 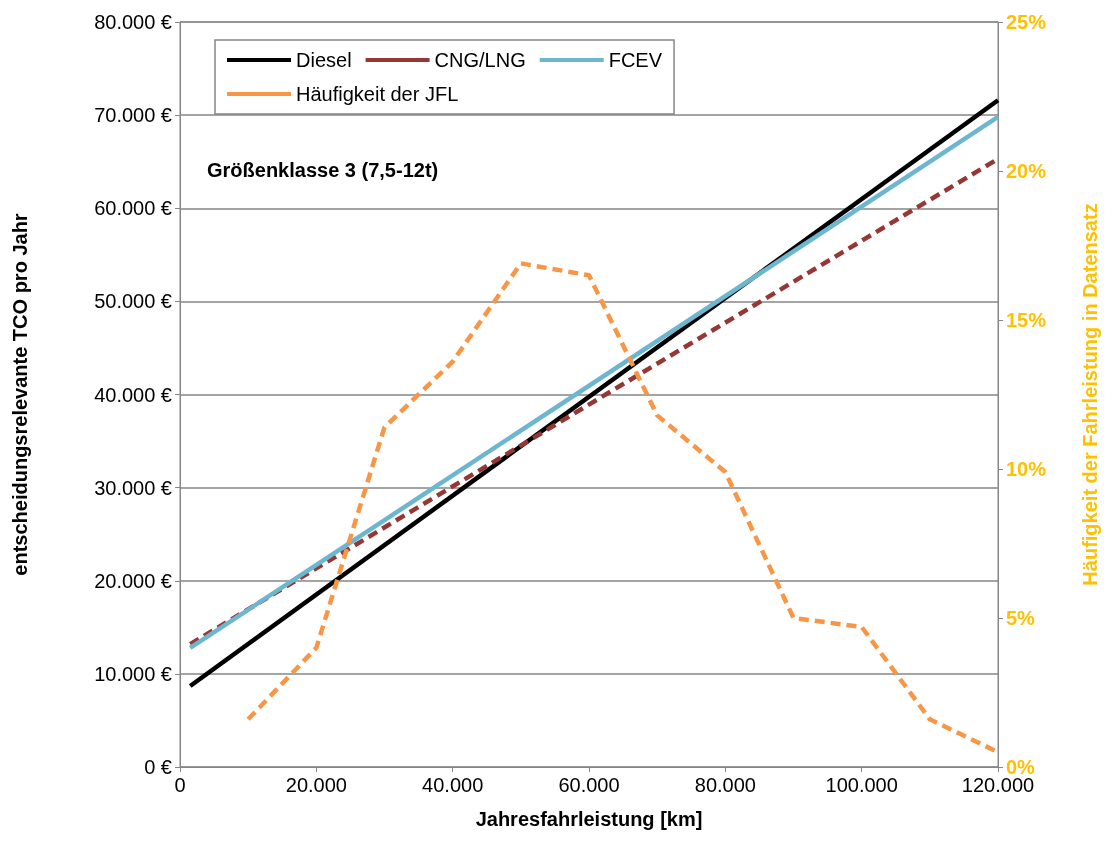 I want to click on legend-label: Diesel, so click(x=324, y=60).